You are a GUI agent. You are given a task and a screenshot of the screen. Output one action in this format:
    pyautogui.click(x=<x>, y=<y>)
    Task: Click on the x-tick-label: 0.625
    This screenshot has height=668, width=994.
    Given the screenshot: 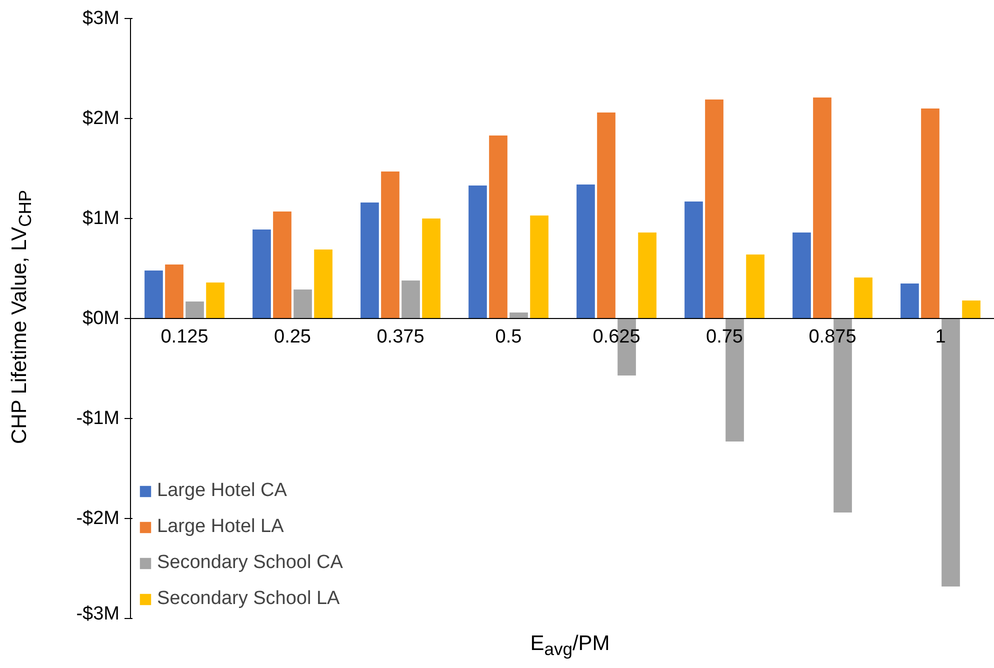 What is the action you would take?
    pyautogui.click(x=616, y=337)
    